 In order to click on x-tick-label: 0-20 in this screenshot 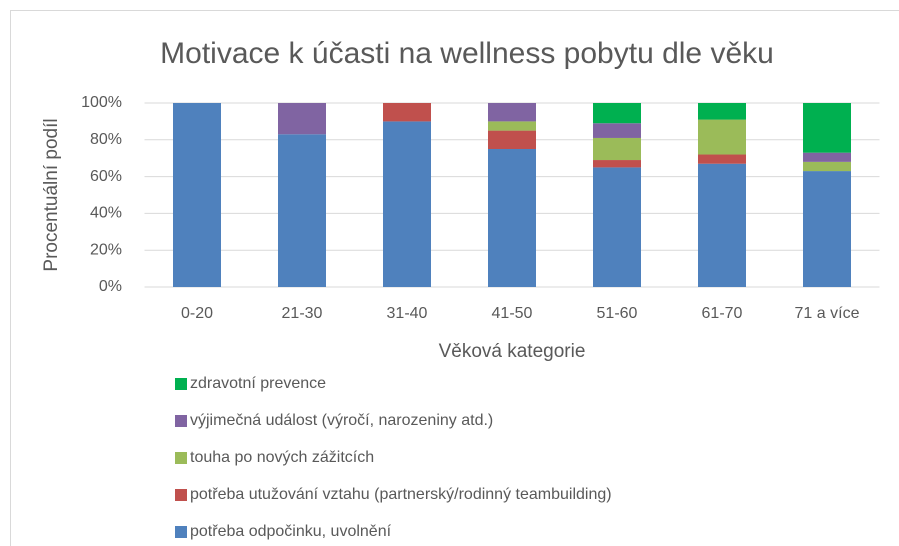, I will do `click(197, 313)`.